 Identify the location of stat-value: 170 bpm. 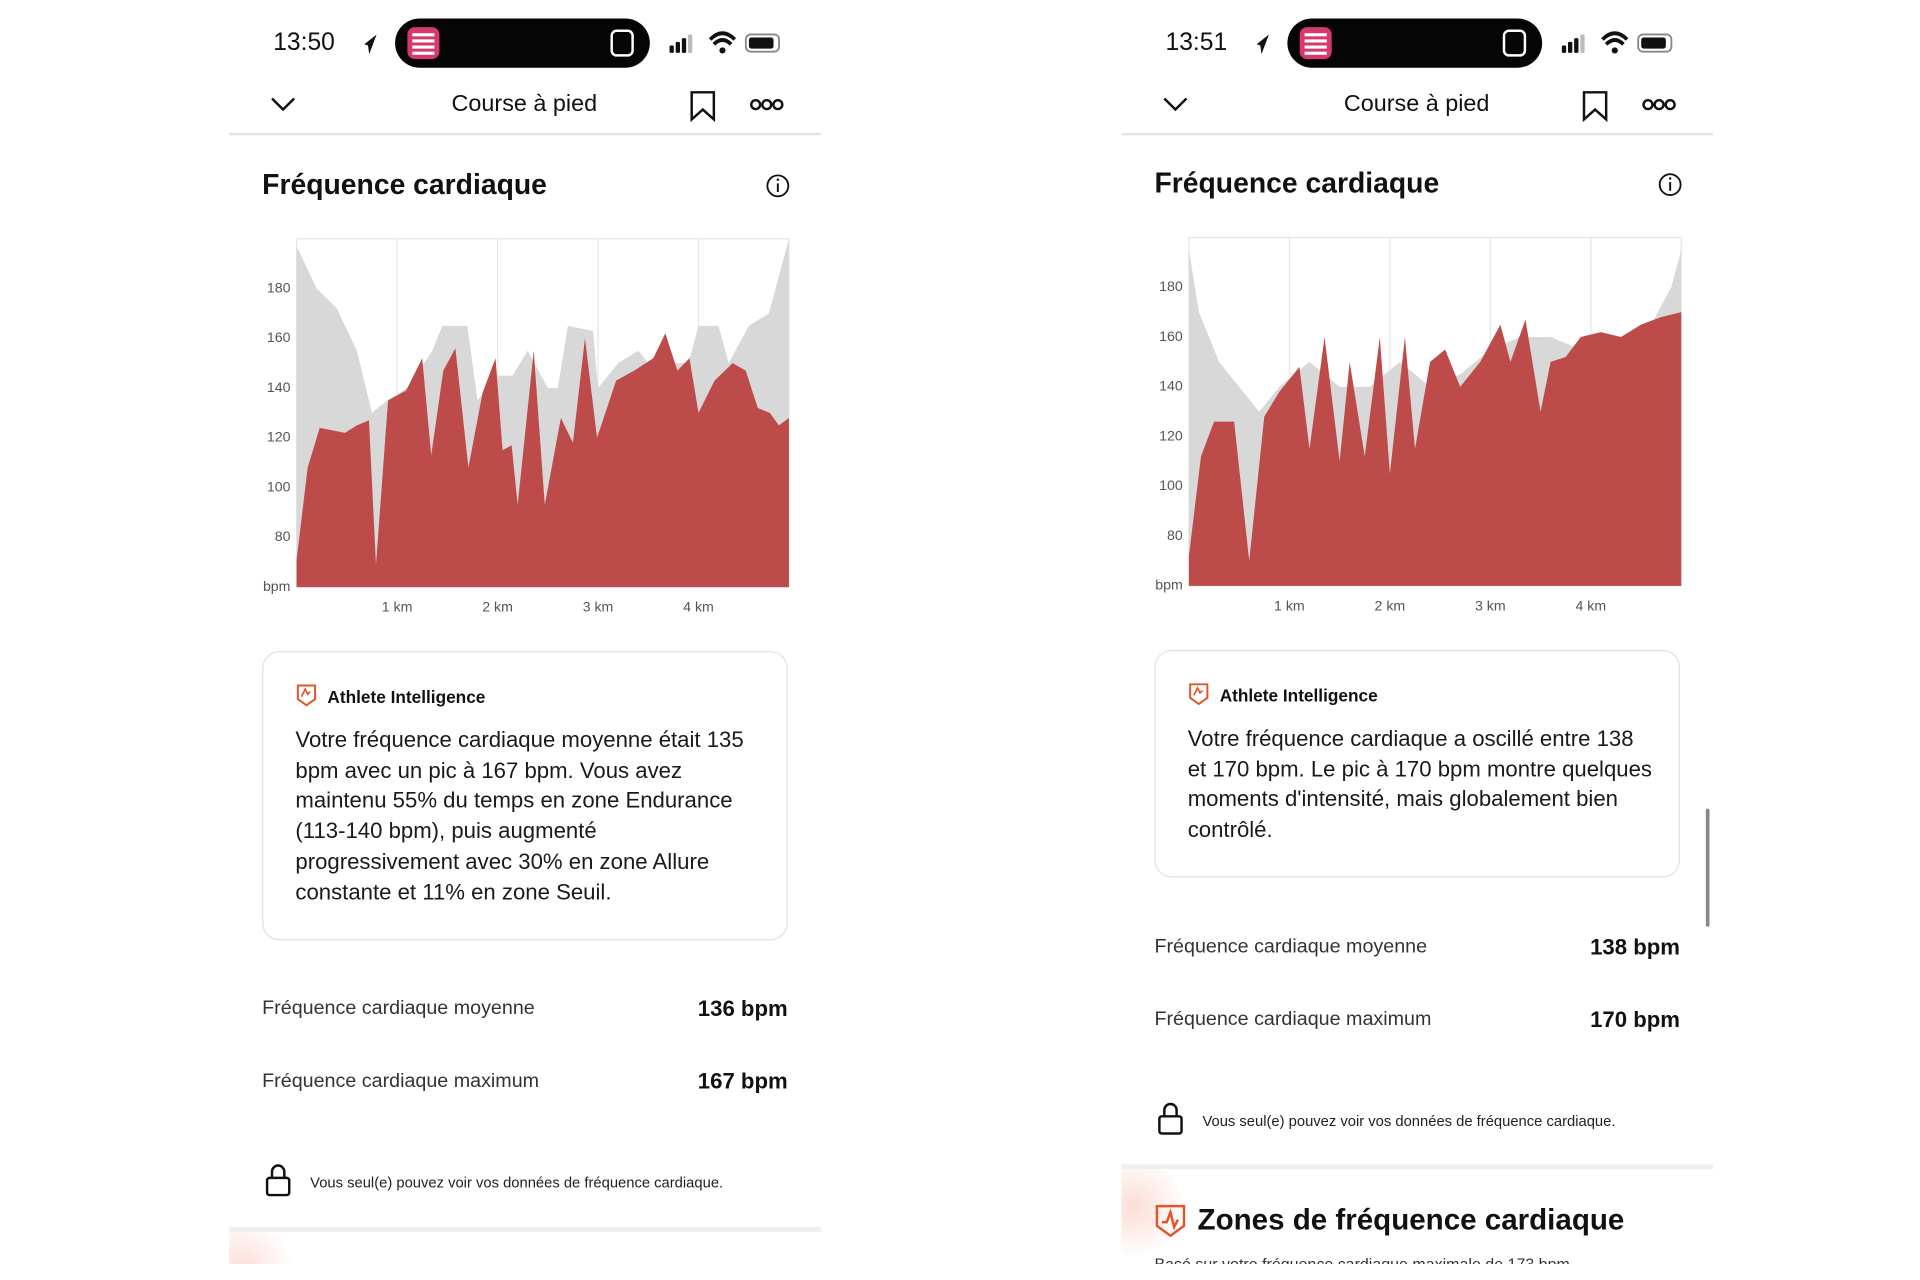
(1635, 1019).